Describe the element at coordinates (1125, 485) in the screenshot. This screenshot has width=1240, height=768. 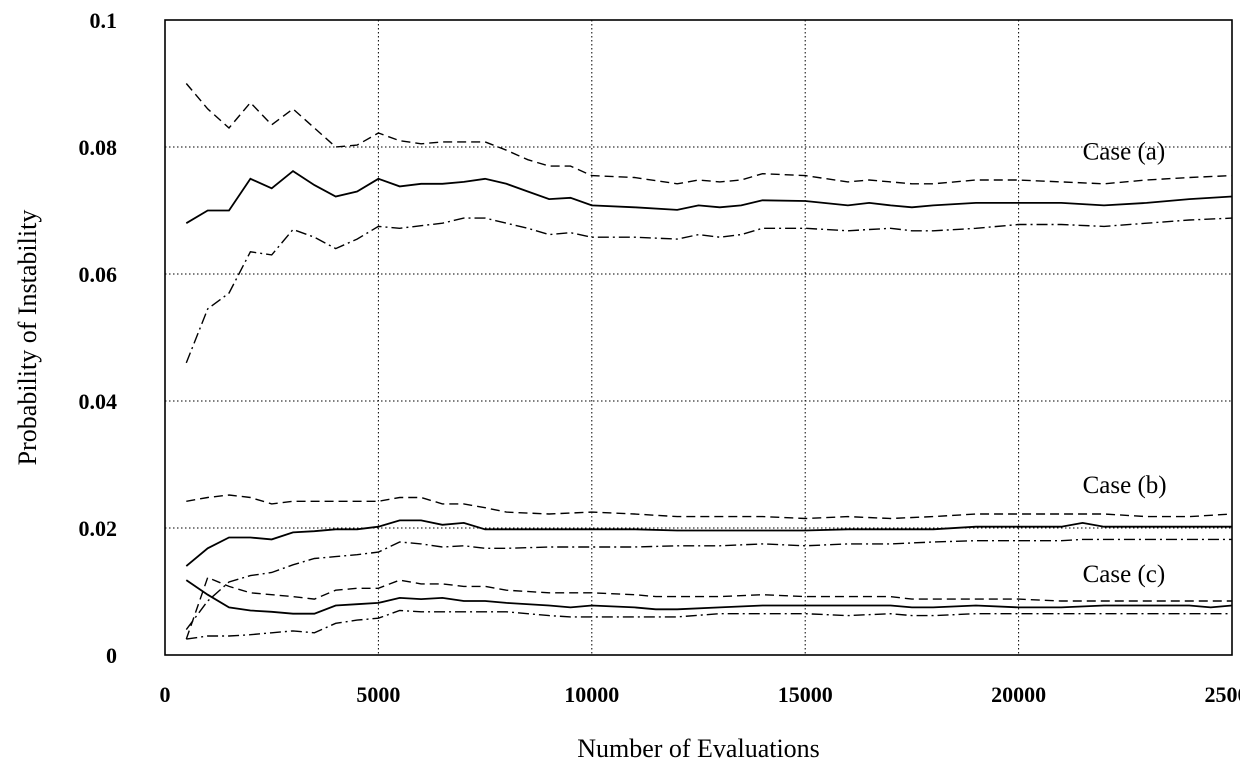
I see `case-b-label: Case (b)` at that location.